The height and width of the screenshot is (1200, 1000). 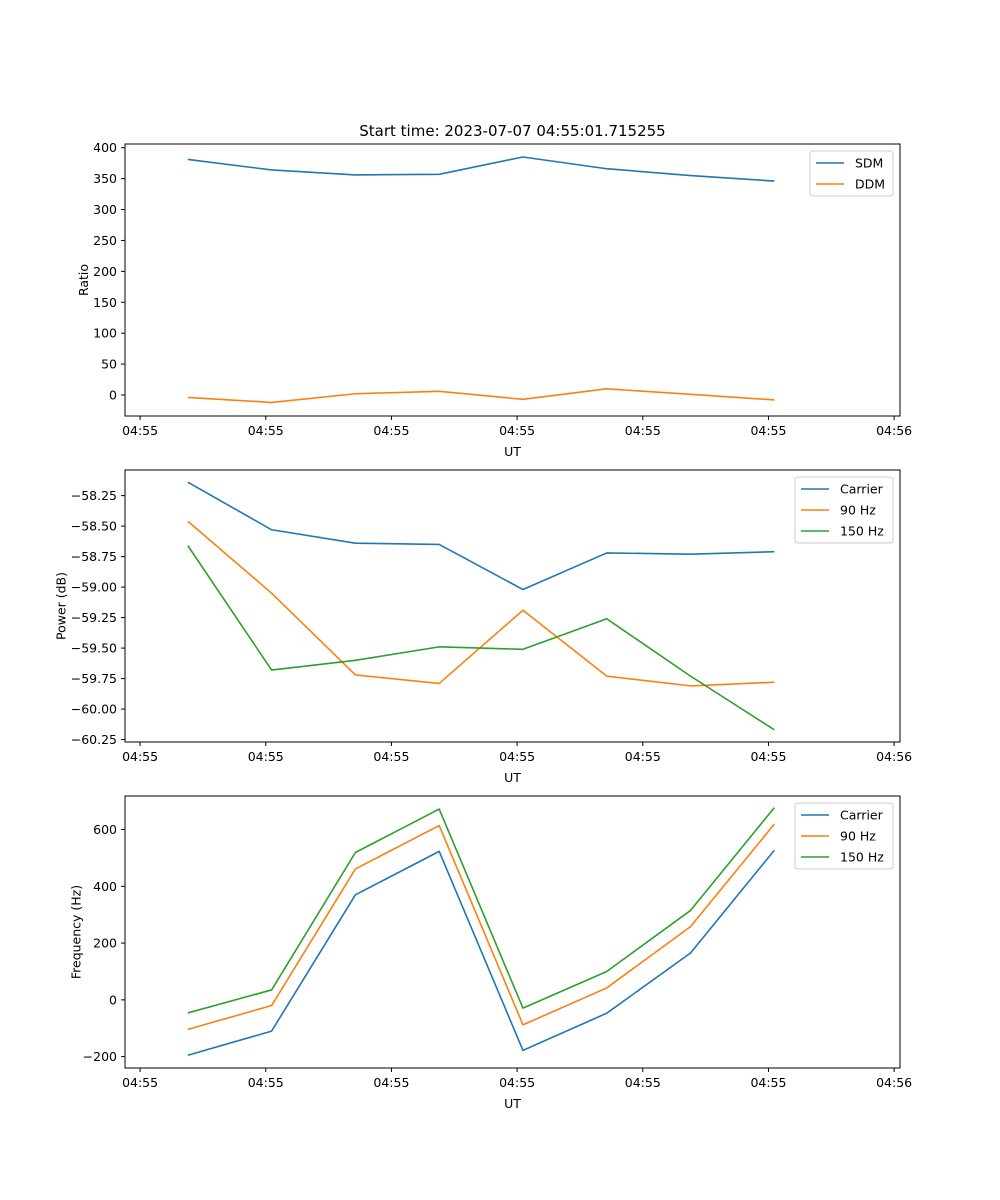 What do you see at coordinates (105, 829) in the screenshot?
I see `y-tick-label: 600` at bounding box center [105, 829].